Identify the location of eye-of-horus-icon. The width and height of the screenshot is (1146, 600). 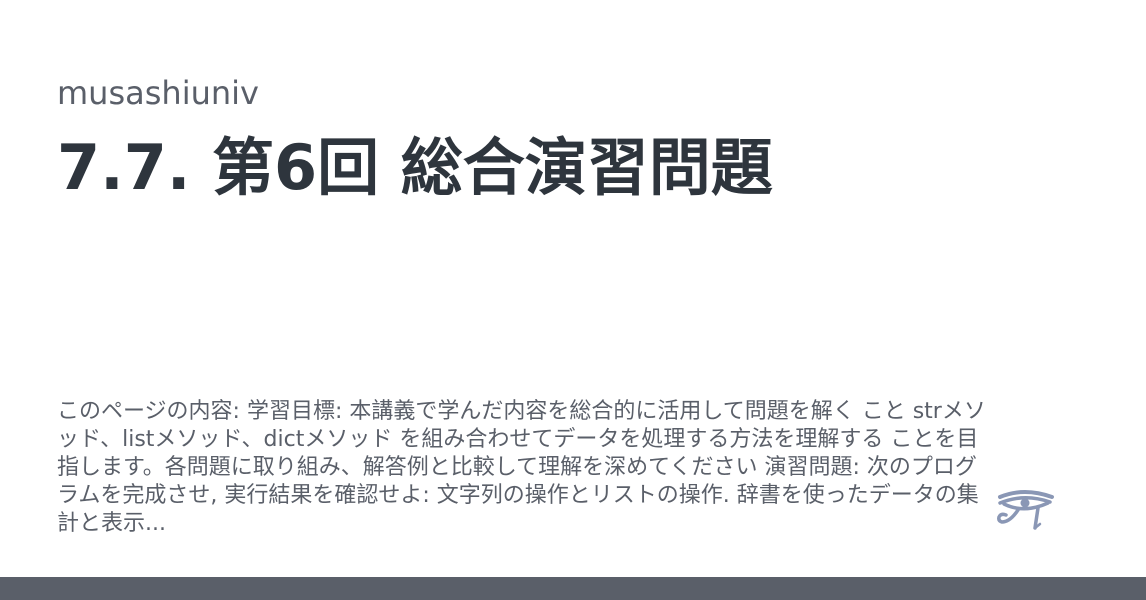
(1026, 510).